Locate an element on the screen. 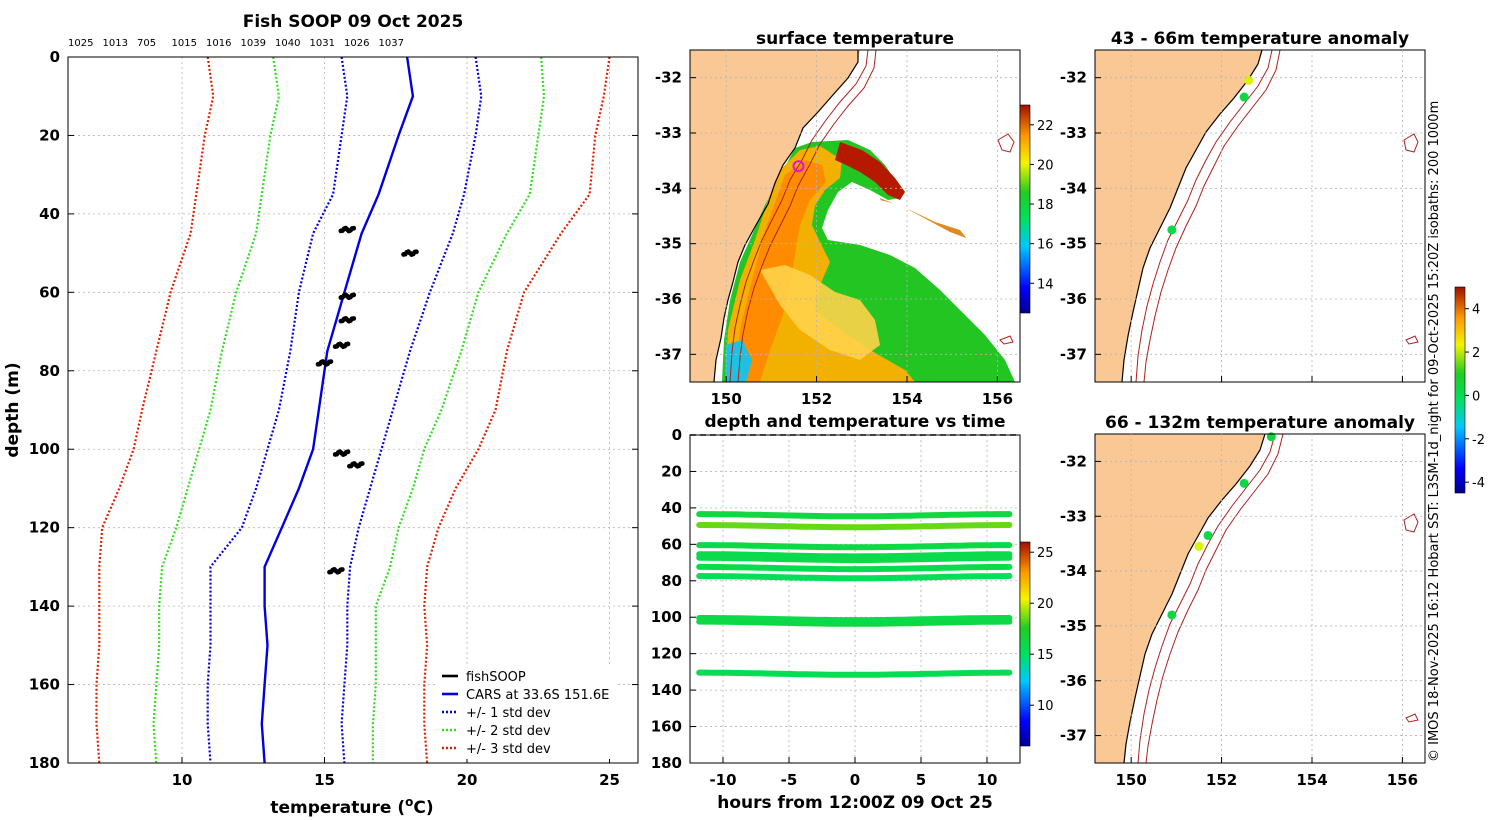  anom2-axis-ticks: 150 152 154 156 -32 -33 -34 -35 -36 -37 is located at coordinates (1242, 611).